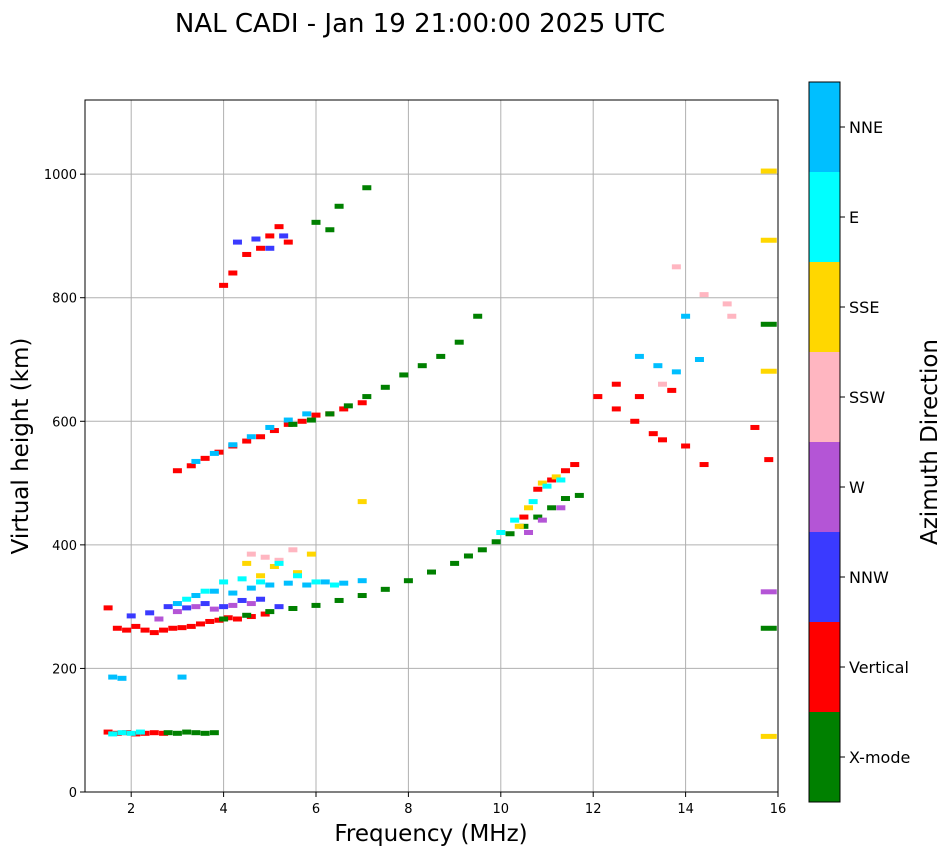  Describe the element at coordinates (131, 809) in the screenshot. I see `x-tick-label: 2` at that location.